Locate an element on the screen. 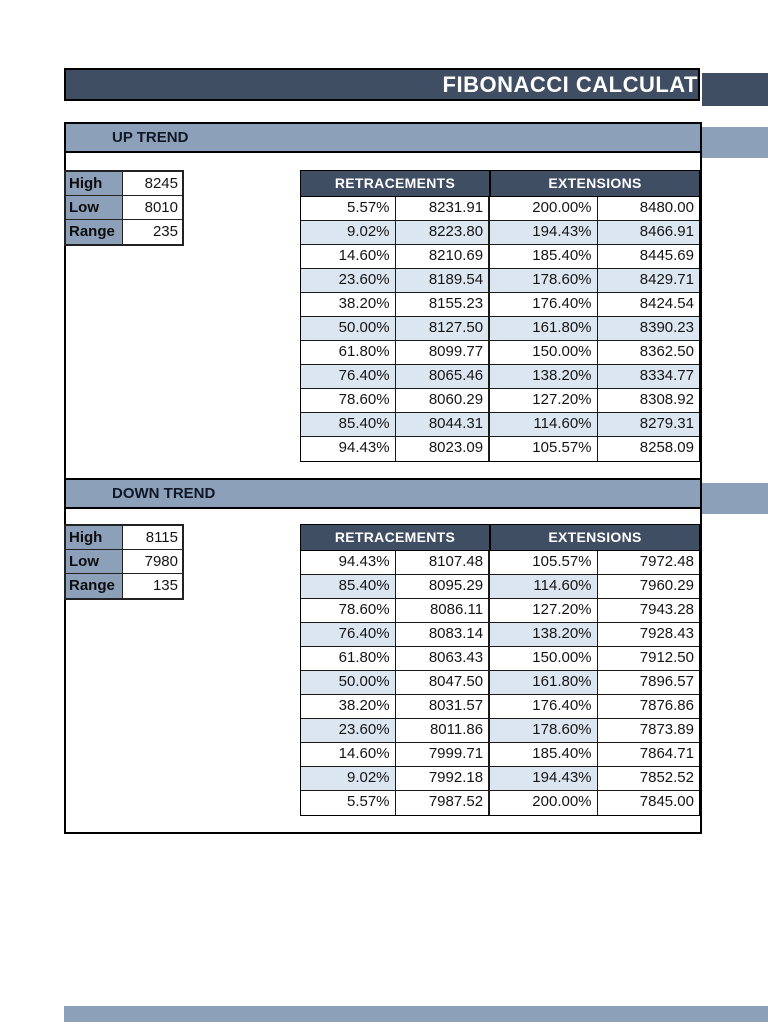  table-row: 50.00% 8047.50 161.80% 7896.57 is located at coordinates (500, 683).